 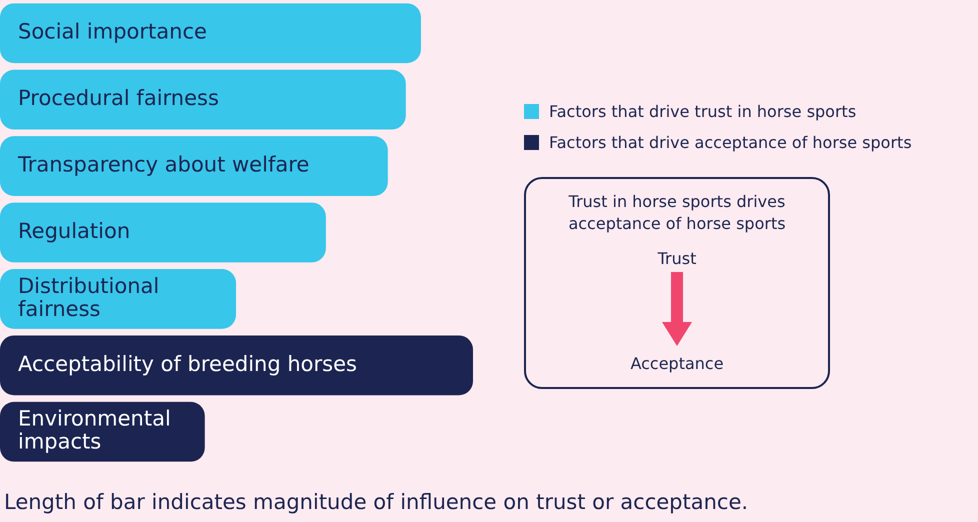 What do you see at coordinates (74, 230) in the screenshot?
I see `y-tick-label: Regulation` at bounding box center [74, 230].